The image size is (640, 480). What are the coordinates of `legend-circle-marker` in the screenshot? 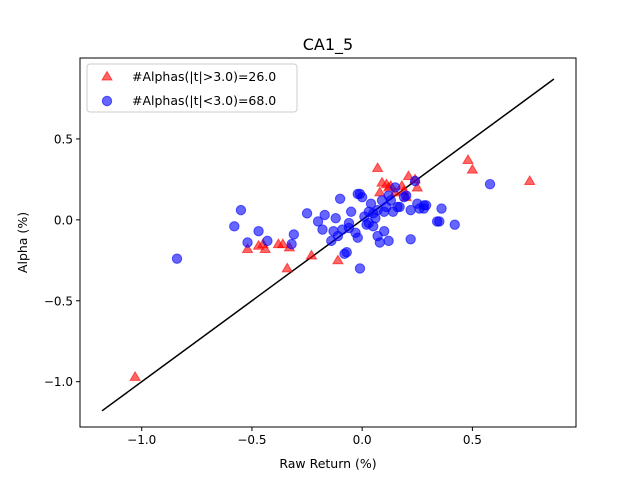 It's located at (107, 101).